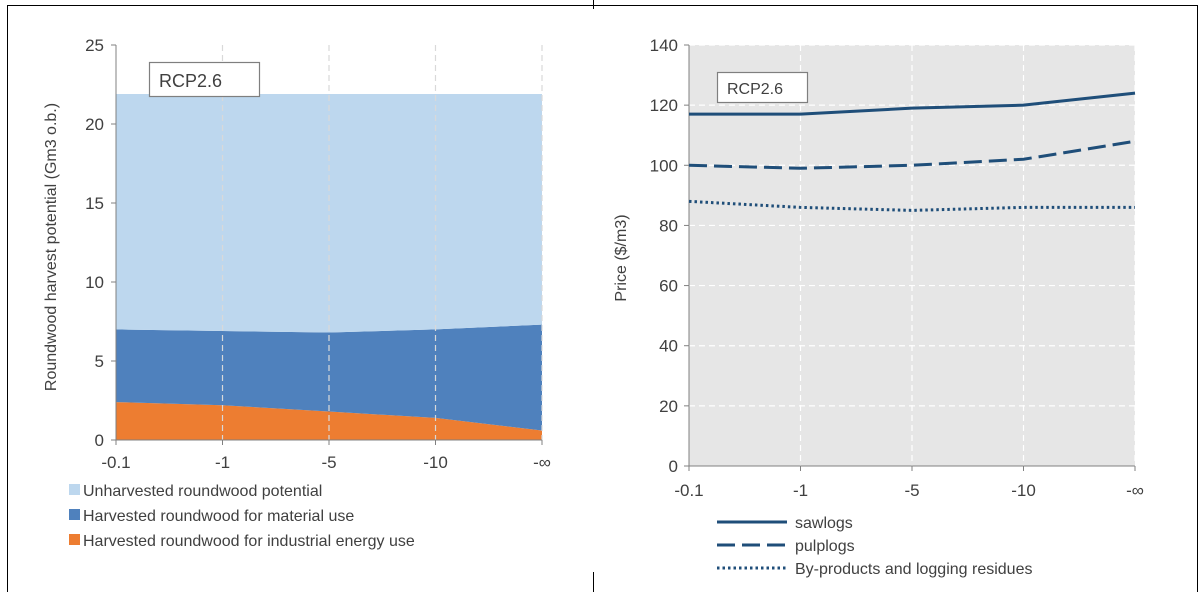 This screenshot has height=592, width=1203. Describe the element at coordinates (94, 243) in the screenshot. I see `y-tick-labels: 0 5 10 15 20 25` at that location.